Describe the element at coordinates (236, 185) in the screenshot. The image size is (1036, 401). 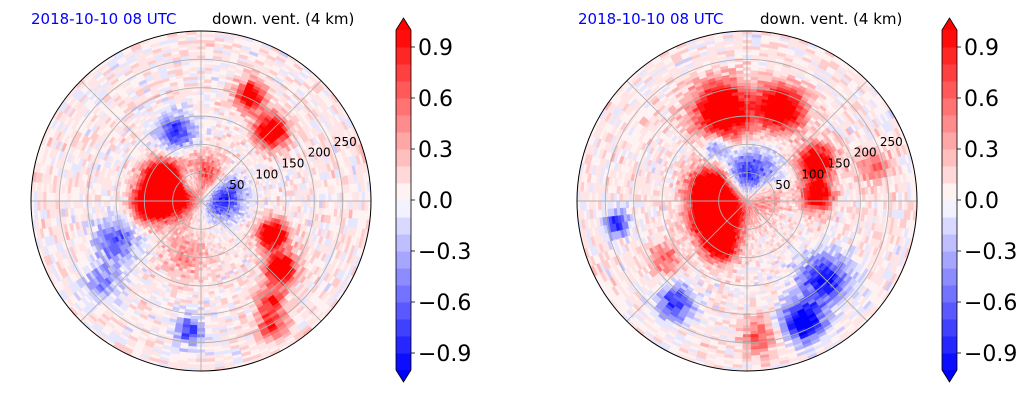
I see `radial-tick-label: 50` at that location.